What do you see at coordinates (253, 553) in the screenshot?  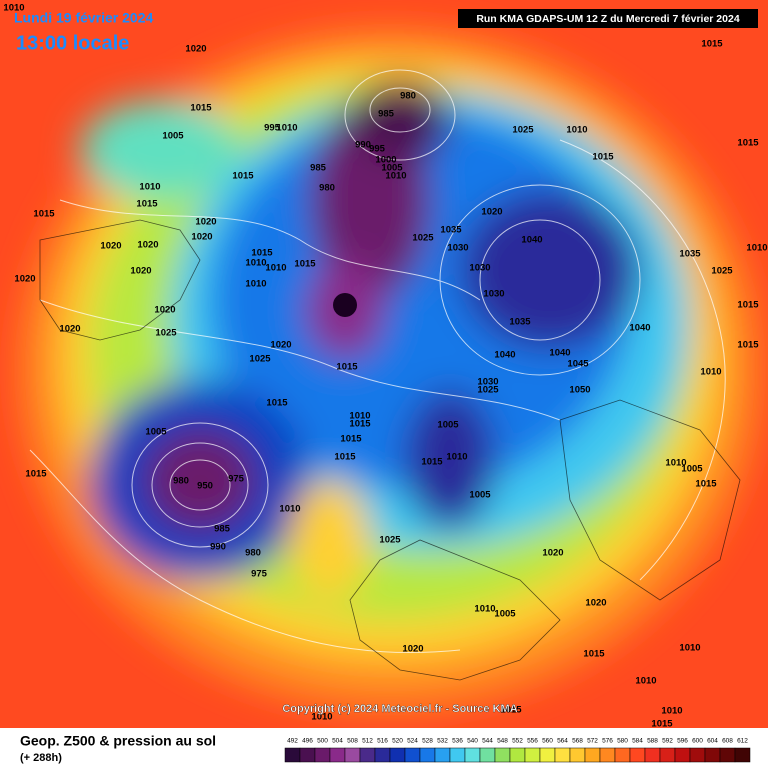 I see `isobar-label: 980` at bounding box center [253, 553].